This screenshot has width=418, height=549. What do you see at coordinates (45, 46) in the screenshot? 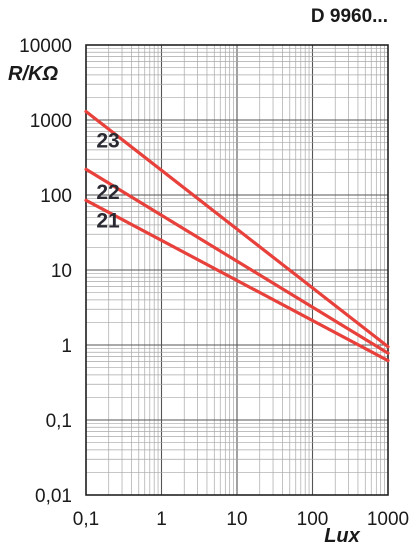
I see `y-tick-label: 10000` at bounding box center [45, 46].